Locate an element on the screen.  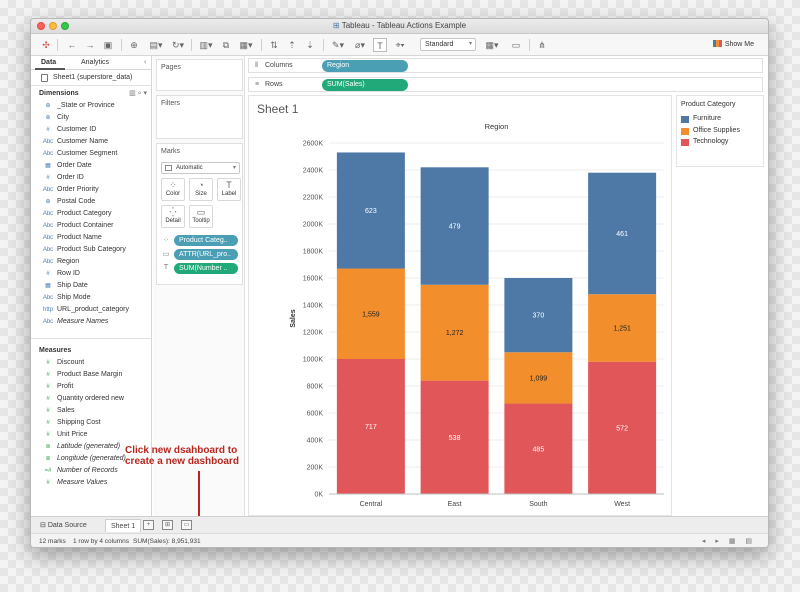
presentation-mode-icon: ▭ is located at coordinates (516, 45).